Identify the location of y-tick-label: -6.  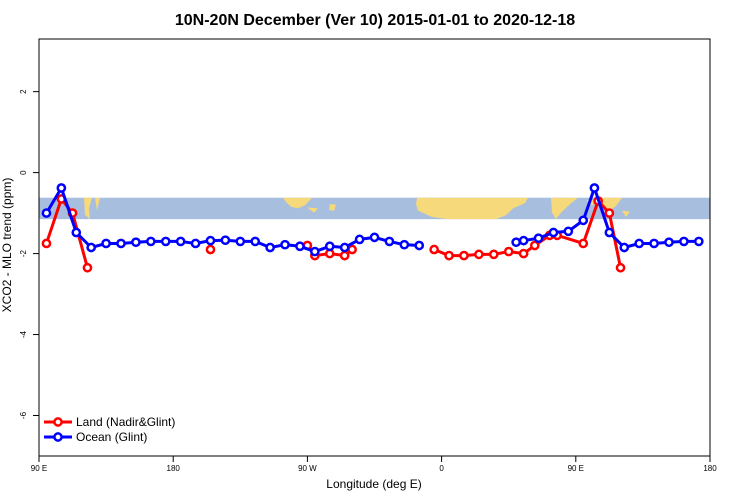
(23, 415).